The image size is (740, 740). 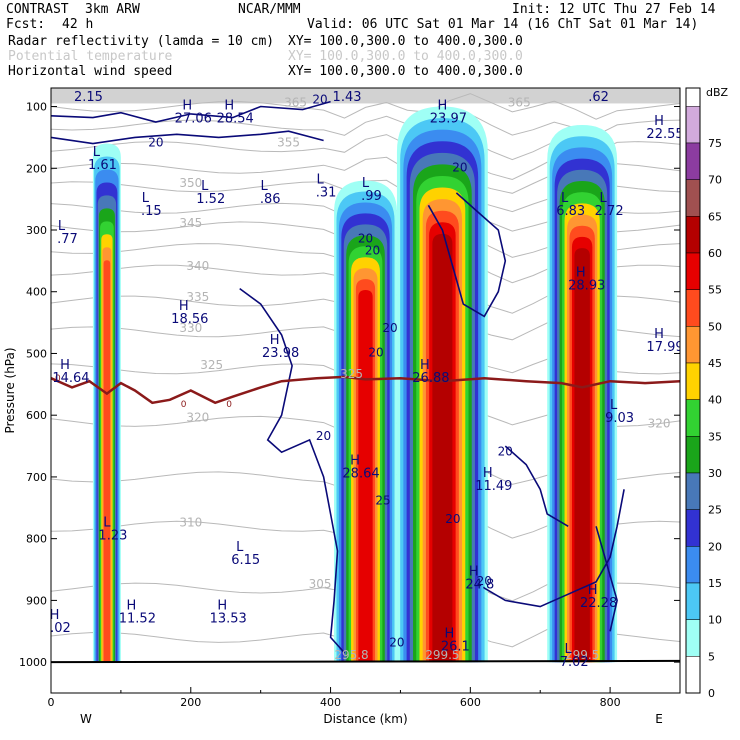 I want to click on x-tick-label: 400, so click(x=330, y=702).